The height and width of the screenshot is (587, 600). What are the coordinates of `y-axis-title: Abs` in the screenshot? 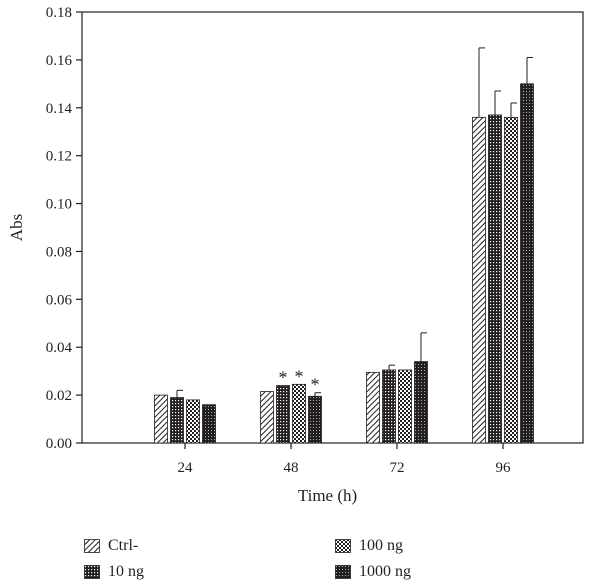 It's located at (16, 227).